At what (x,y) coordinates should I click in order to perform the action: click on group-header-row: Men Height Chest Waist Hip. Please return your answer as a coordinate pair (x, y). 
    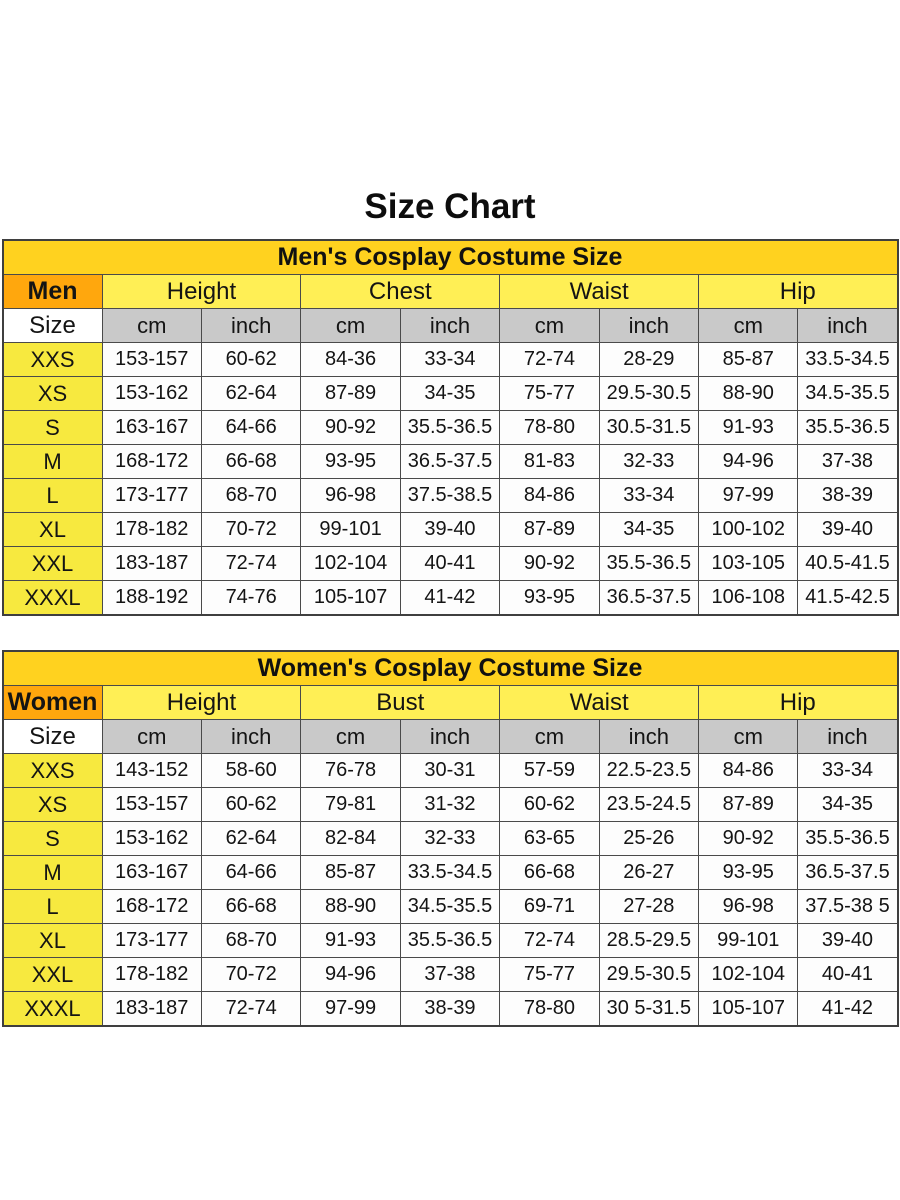
    Looking at the image, I should click on (450, 291).